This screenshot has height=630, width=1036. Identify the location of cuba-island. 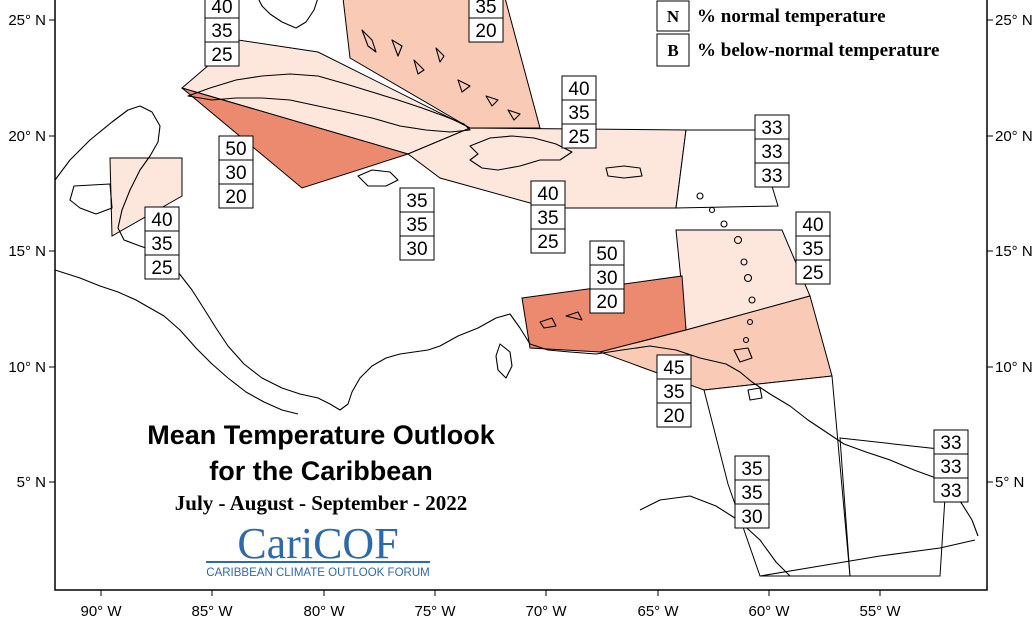
(329, 103).